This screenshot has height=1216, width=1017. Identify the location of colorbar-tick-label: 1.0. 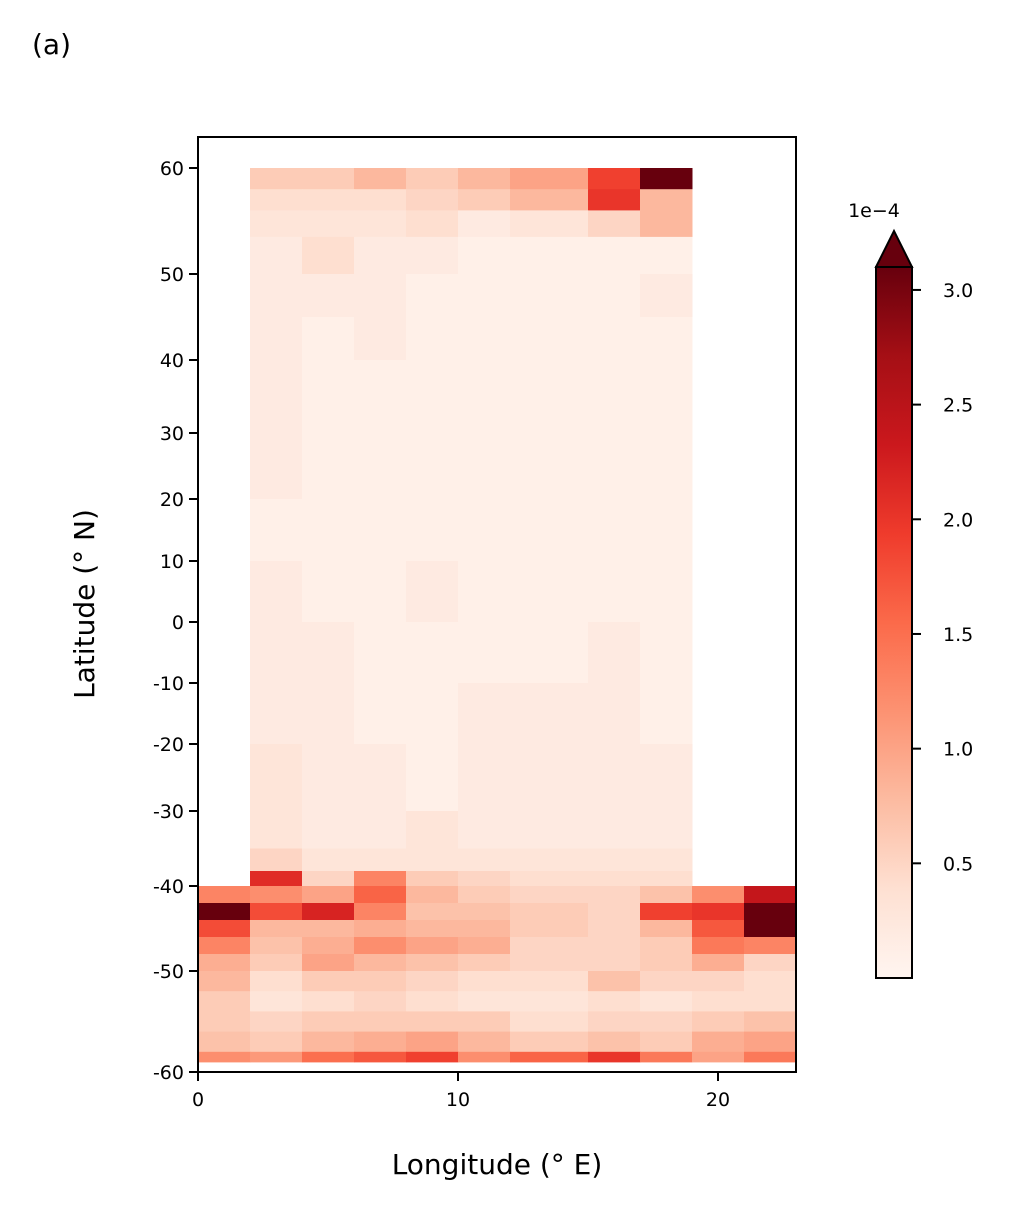
(958, 750).